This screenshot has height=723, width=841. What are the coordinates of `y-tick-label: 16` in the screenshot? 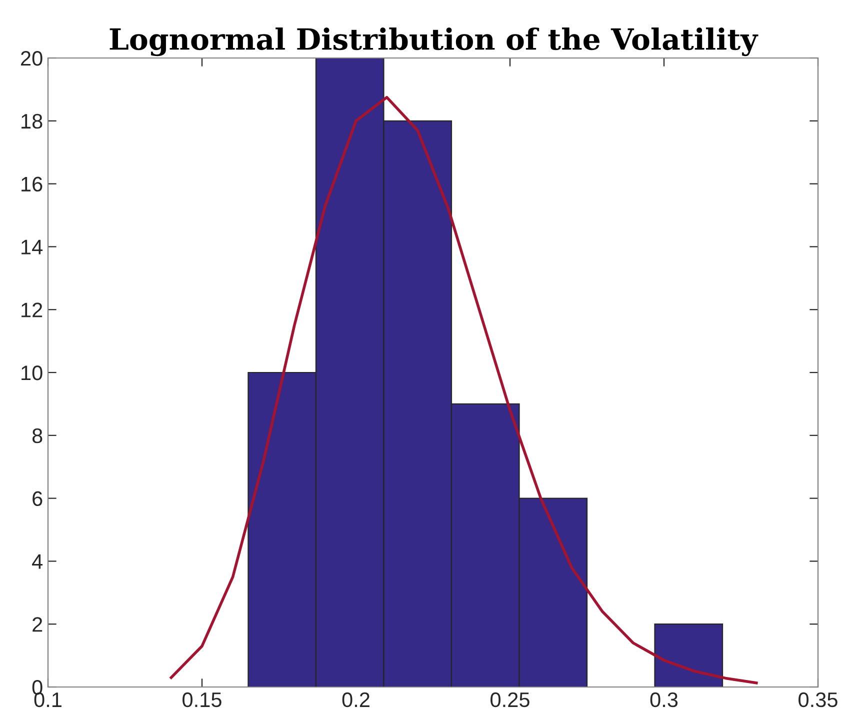 It's located at (32, 184).